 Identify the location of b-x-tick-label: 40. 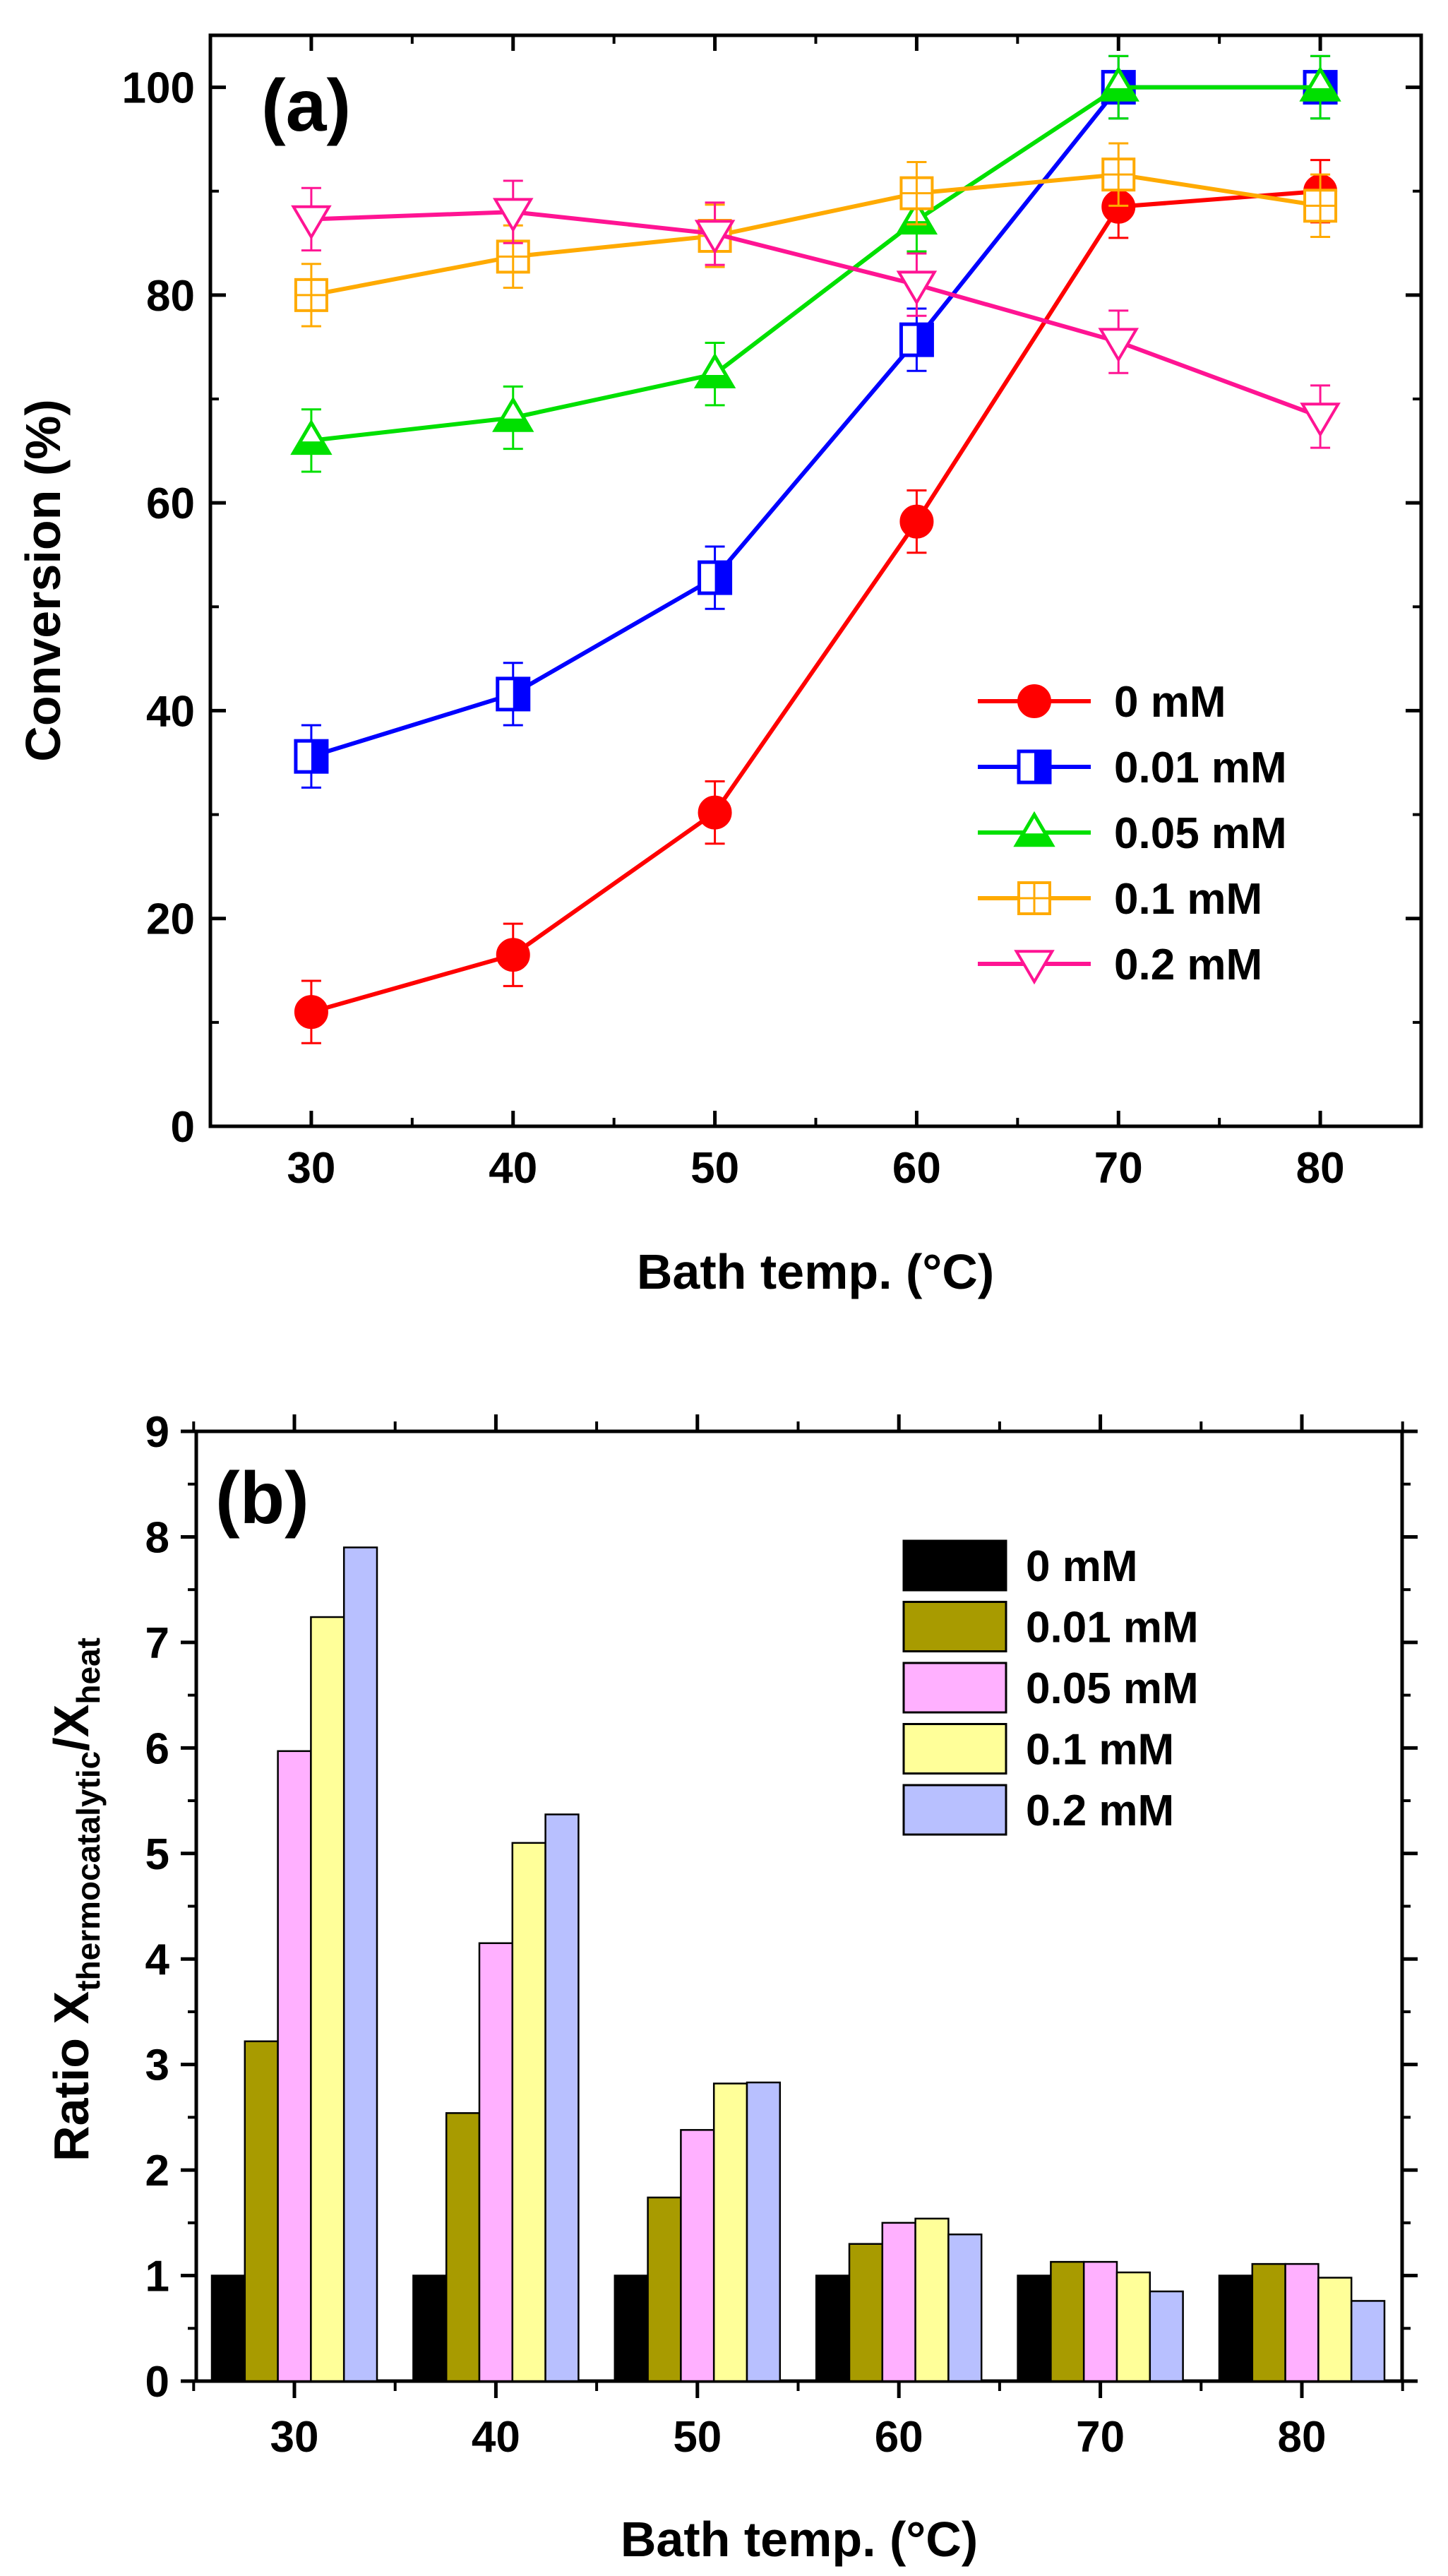
(496, 2437).